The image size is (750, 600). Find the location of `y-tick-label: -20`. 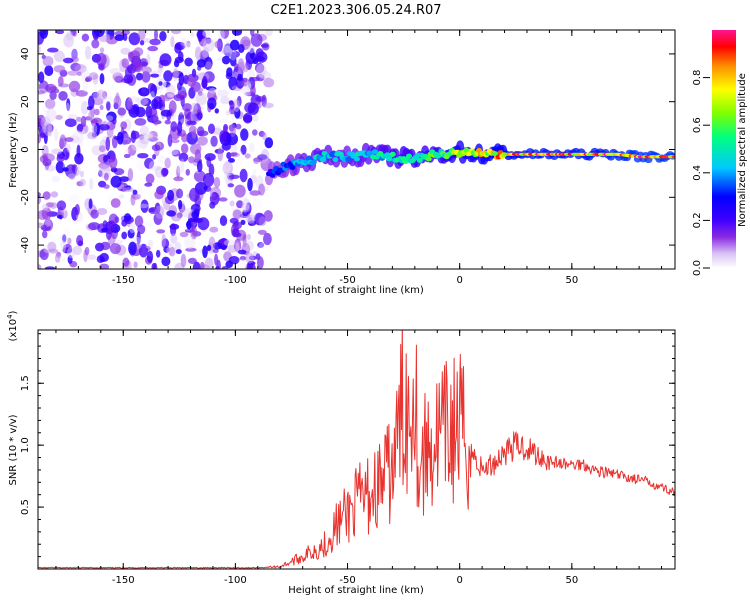

y-tick-label: -20 is located at coordinates (25, 197).